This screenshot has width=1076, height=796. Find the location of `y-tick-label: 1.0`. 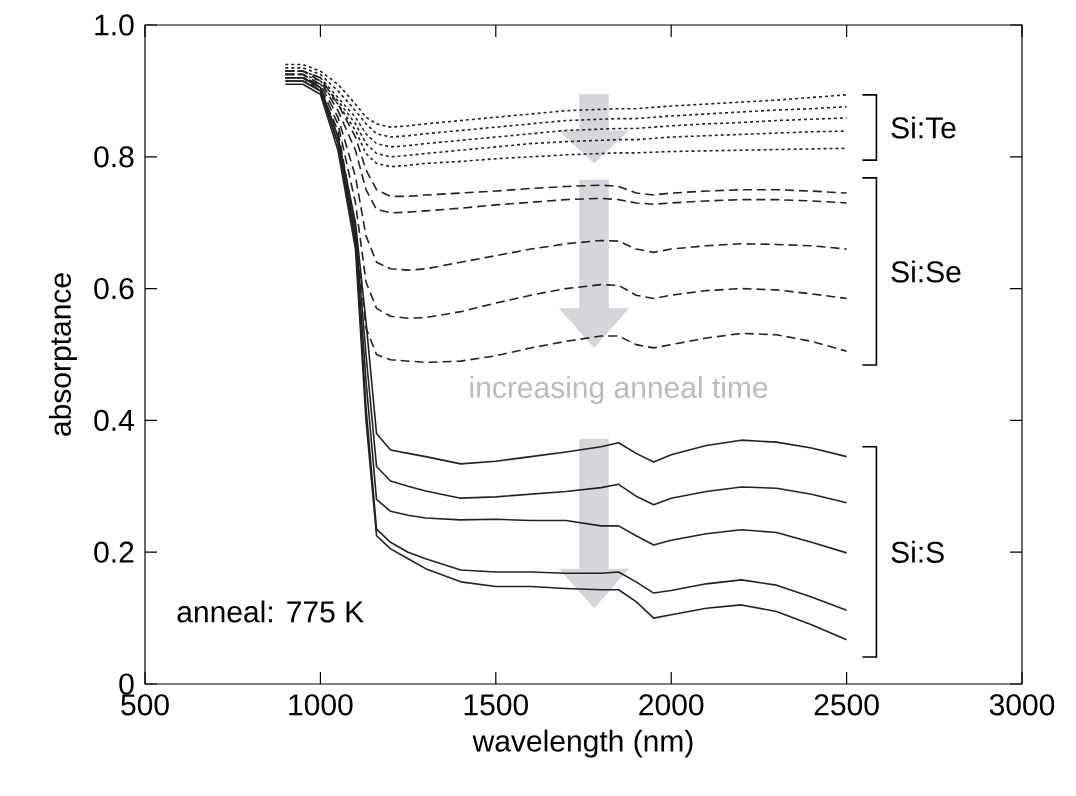

y-tick-label: 1.0 is located at coordinates (114, 25).